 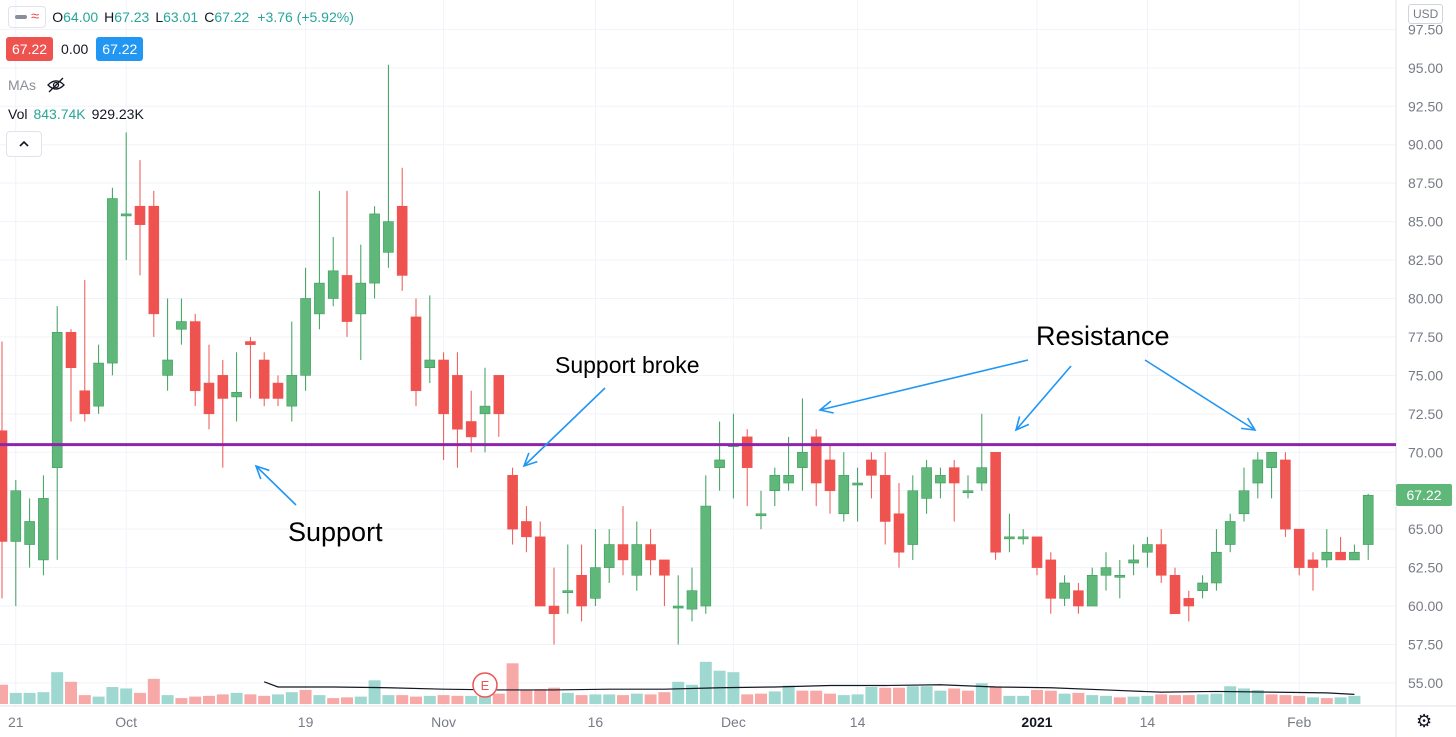 What do you see at coordinates (627, 365) in the screenshot?
I see `annotation-label: Support broke` at bounding box center [627, 365].